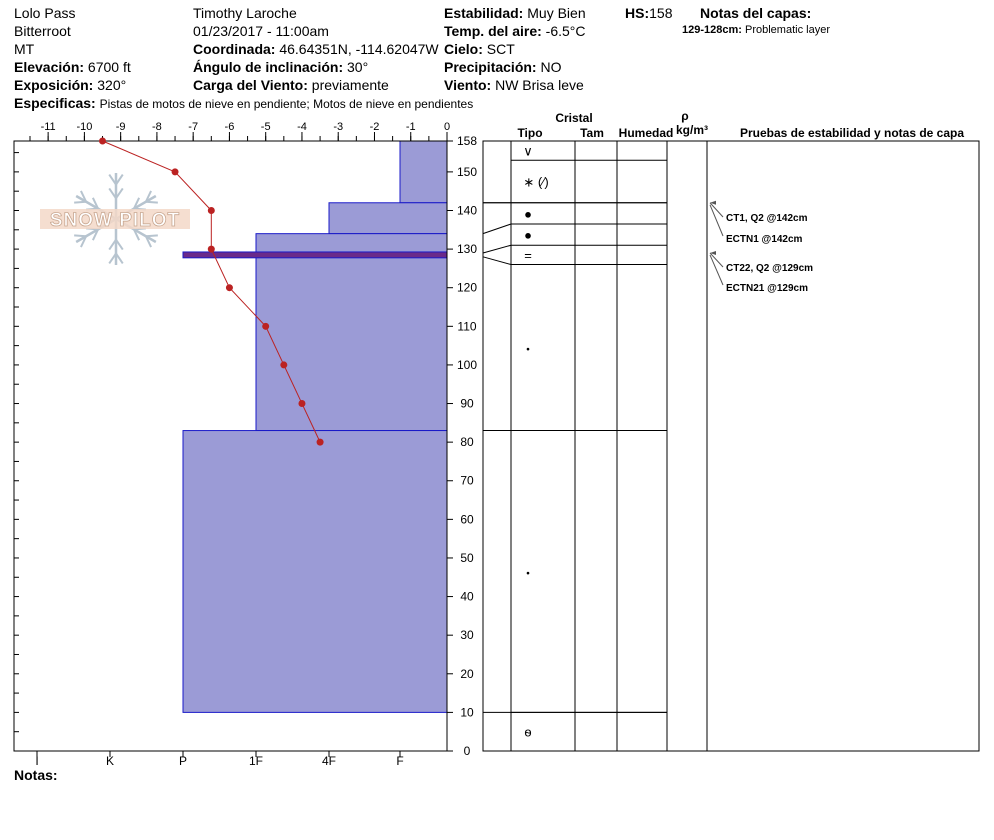 The height and width of the screenshot is (840, 994). What do you see at coordinates (291, 85) in the screenshot?
I see `wind-load: Carga del Viento: previamente` at bounding box center [291, 85].